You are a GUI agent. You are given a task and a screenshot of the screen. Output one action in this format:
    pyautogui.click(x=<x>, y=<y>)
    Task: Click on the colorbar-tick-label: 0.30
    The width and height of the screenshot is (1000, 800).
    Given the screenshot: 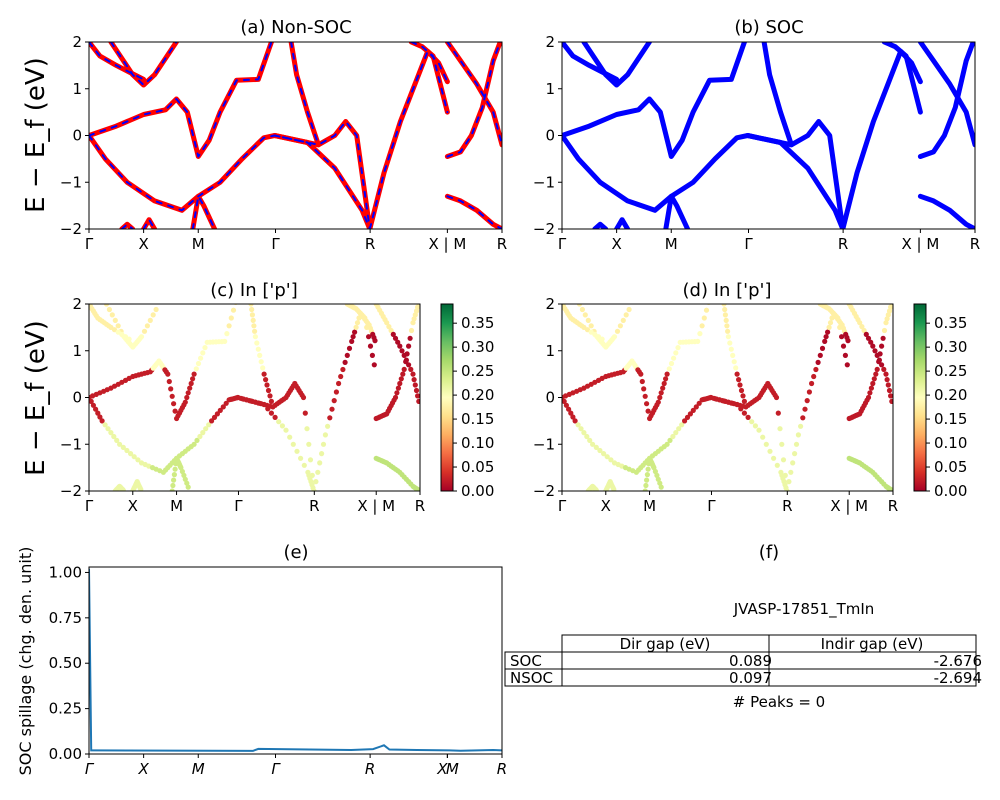 What is the action you would take?
    pyautogui.click(x=477, y=347)
    